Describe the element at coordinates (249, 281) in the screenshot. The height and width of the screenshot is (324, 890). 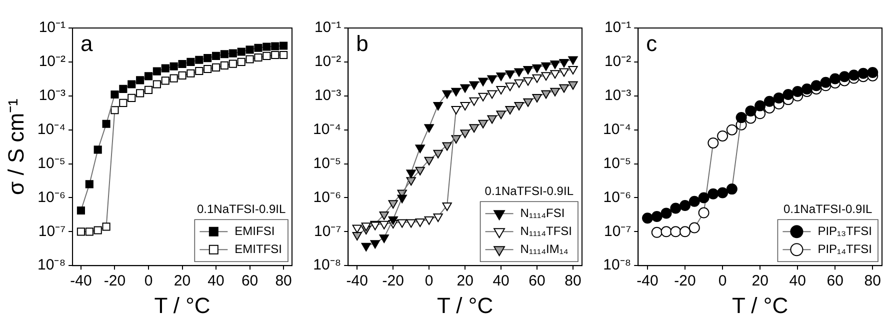
I see `x-tick-label: 60` at that location.